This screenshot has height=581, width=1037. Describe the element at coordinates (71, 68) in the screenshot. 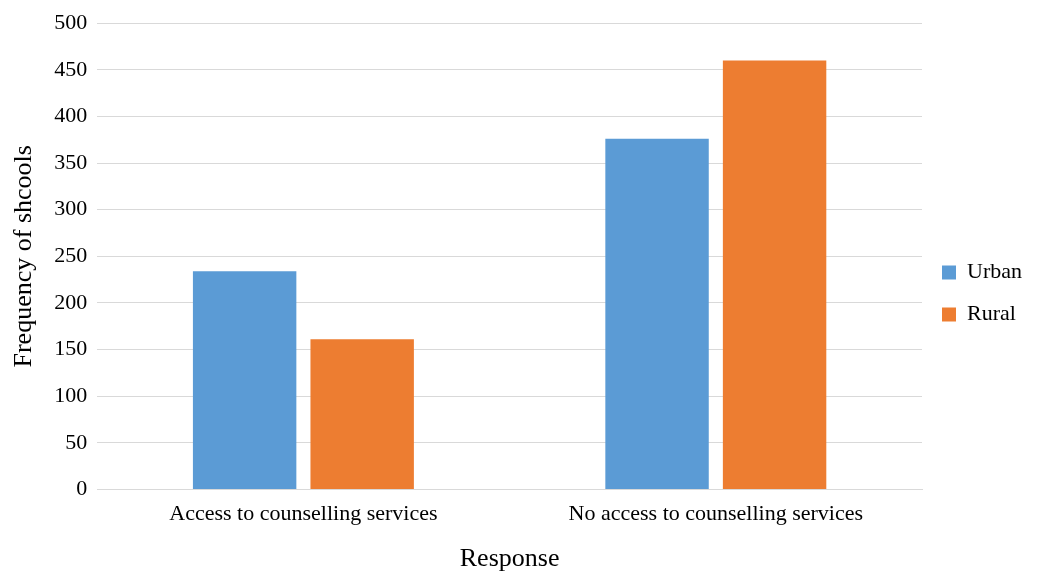

I see `y-tick-label: 450` at that location.